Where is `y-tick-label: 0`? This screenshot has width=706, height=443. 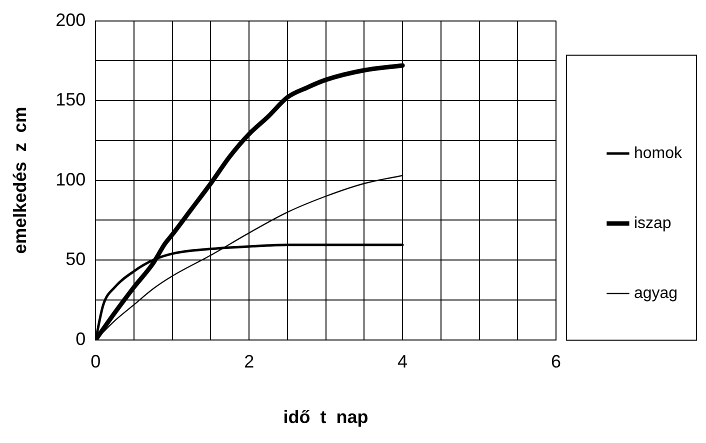
y-tick-label: 0 is located at coordinates (81, 338).